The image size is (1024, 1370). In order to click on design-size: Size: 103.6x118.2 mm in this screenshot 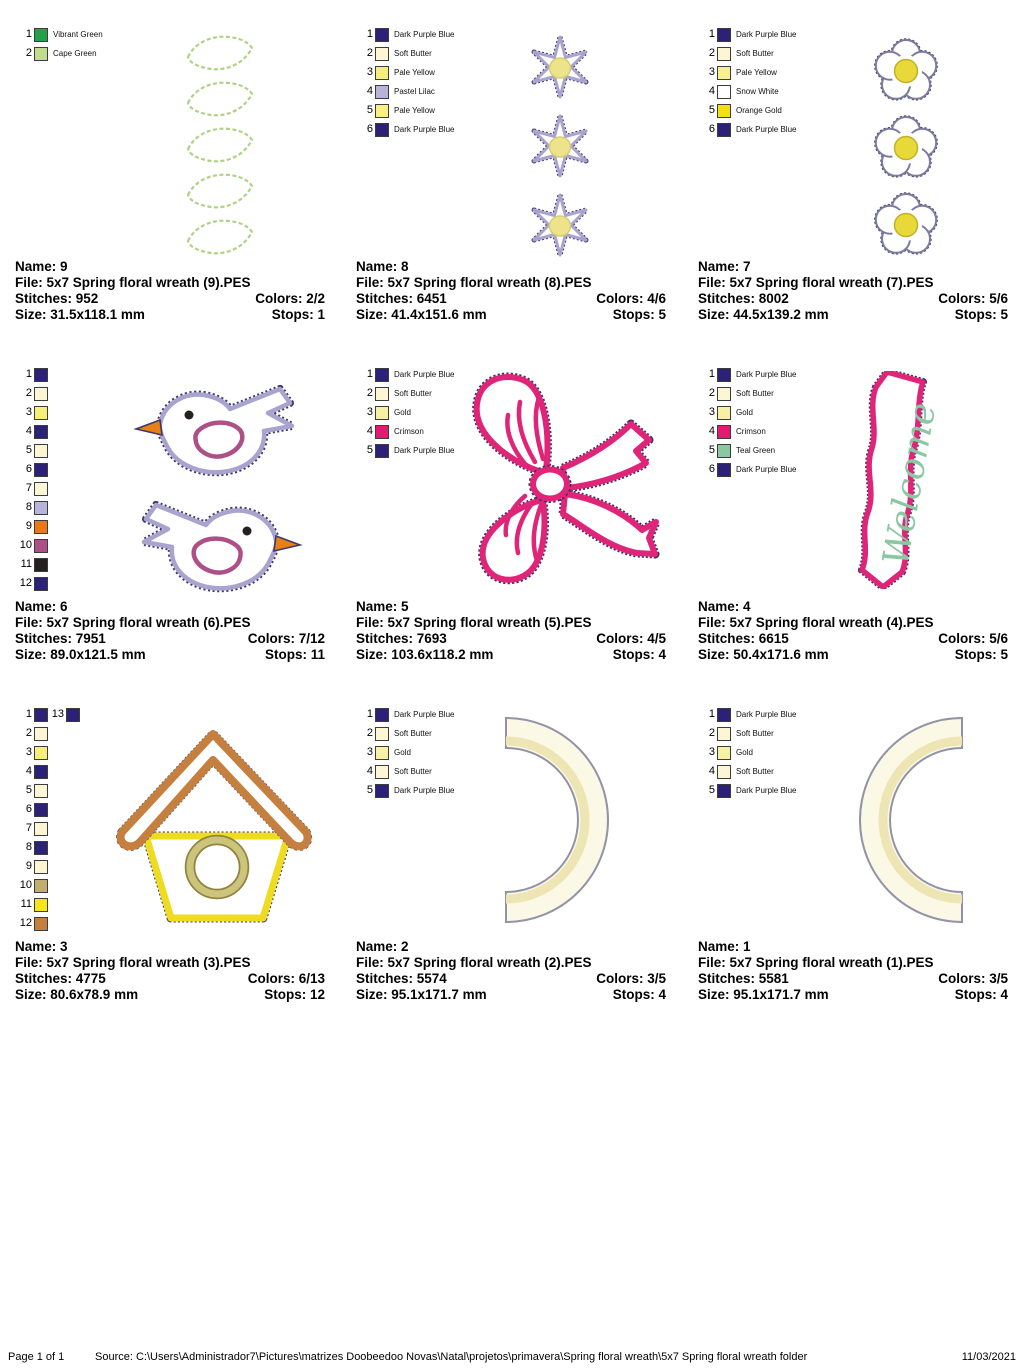, I will do `click(425, 654)`.